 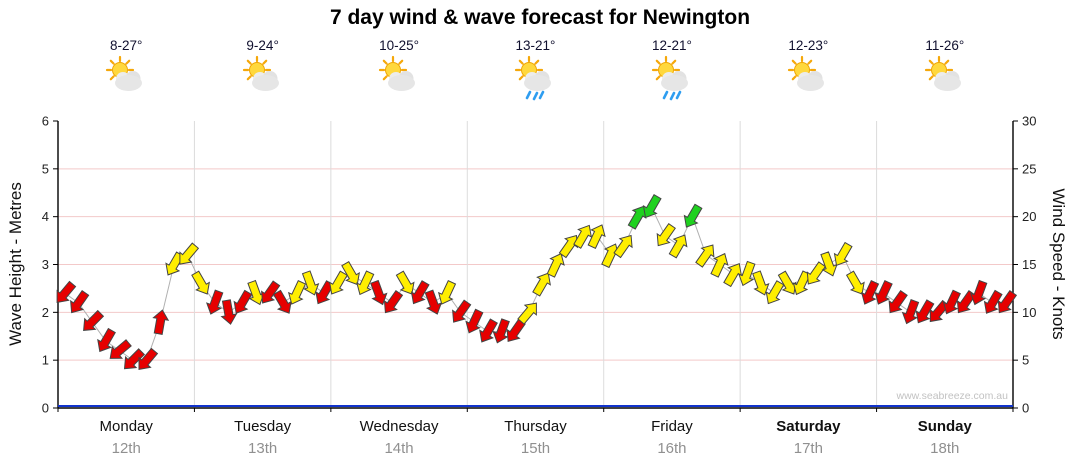 What do you see at coordinates (45, 121) in the screenshot?
I see `left-tick-label: 6` at bounding box center [45, 121].